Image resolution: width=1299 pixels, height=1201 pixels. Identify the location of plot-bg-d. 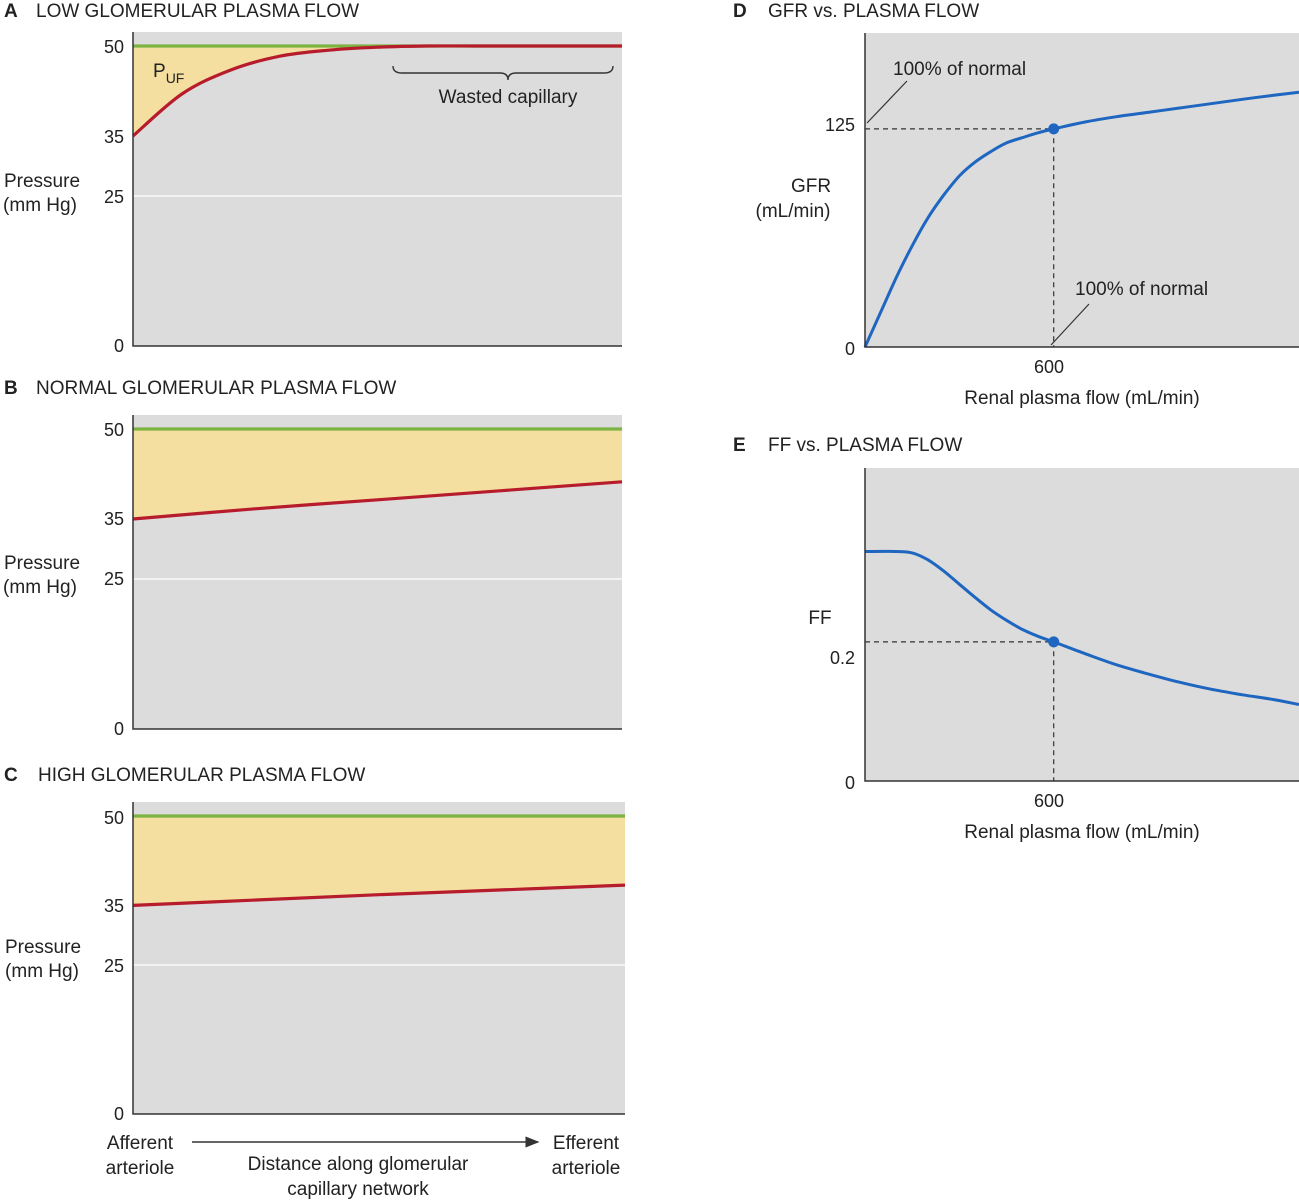
(1082, 190).